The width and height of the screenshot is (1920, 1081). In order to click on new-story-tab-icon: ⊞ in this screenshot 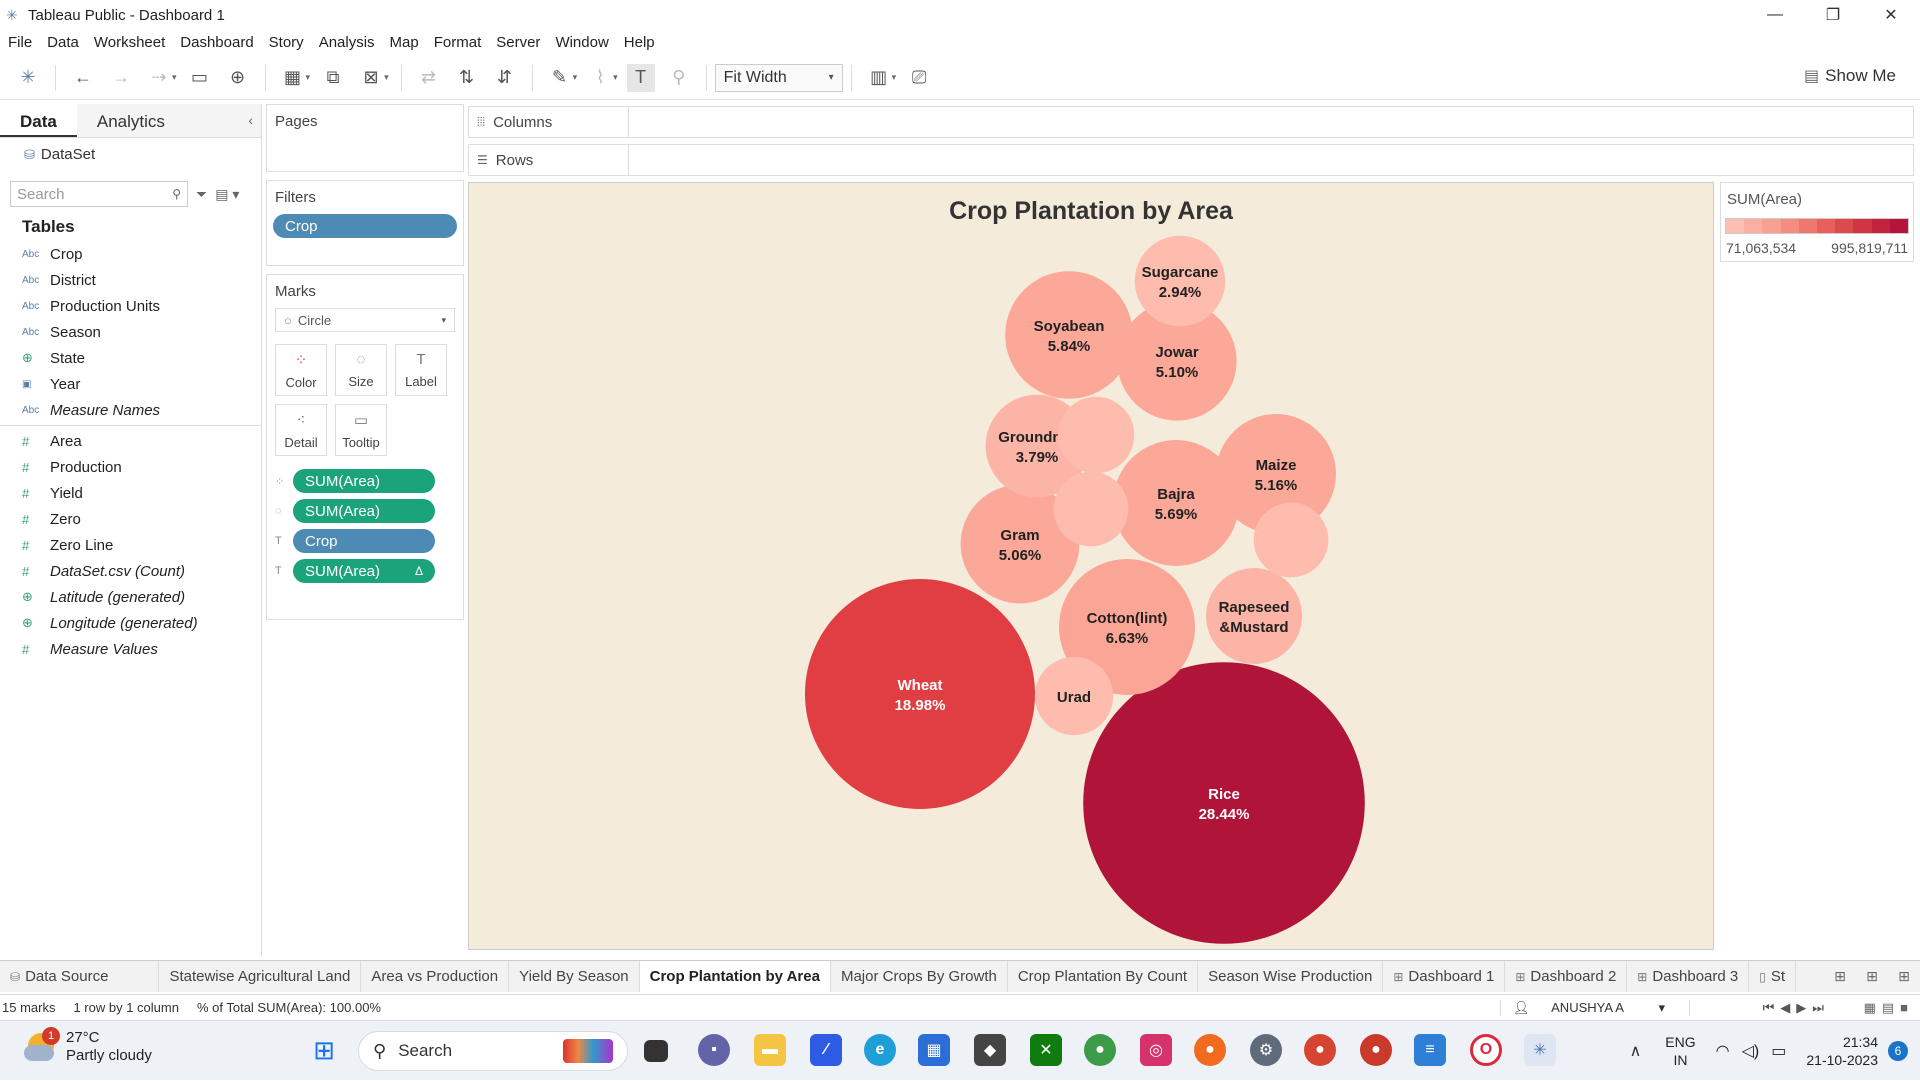, I will do `click(1904, 976)`.